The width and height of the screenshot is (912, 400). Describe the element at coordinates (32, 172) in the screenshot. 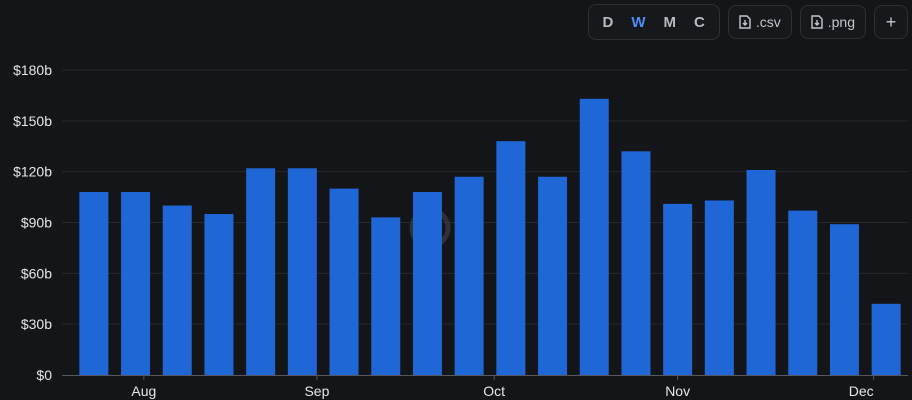

I see `y-tick-label: $120b` at that location.